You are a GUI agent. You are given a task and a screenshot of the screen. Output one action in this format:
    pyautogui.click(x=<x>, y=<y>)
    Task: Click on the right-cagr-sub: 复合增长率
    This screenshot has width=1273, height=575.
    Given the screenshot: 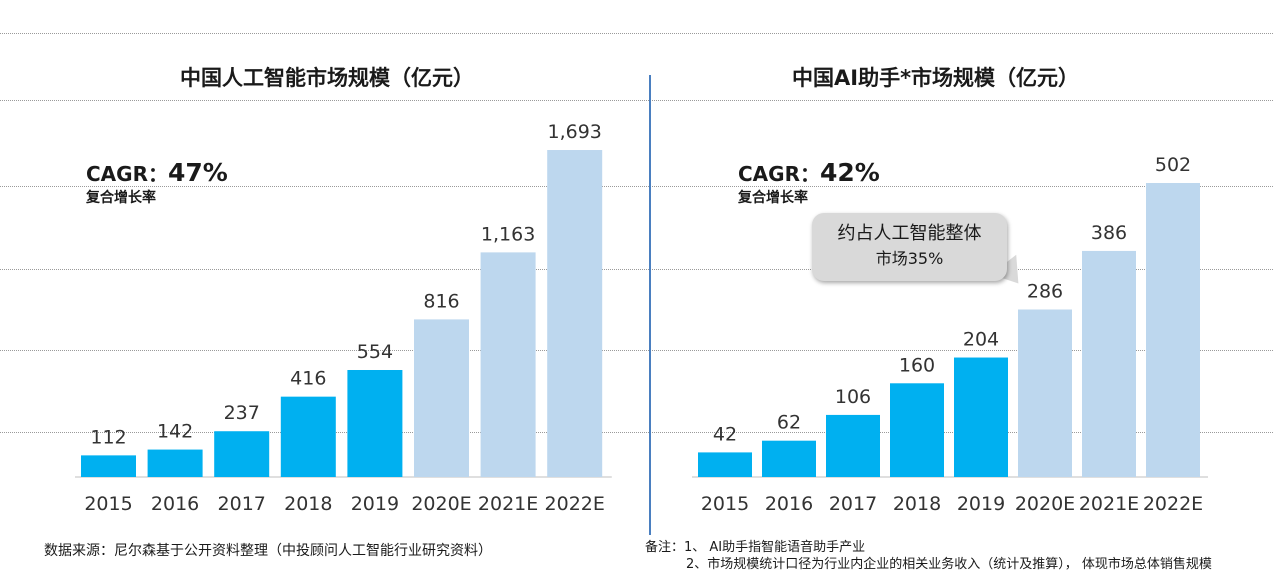 What is the action you would take?
    pyautogui.click(x=773, y=198)
    